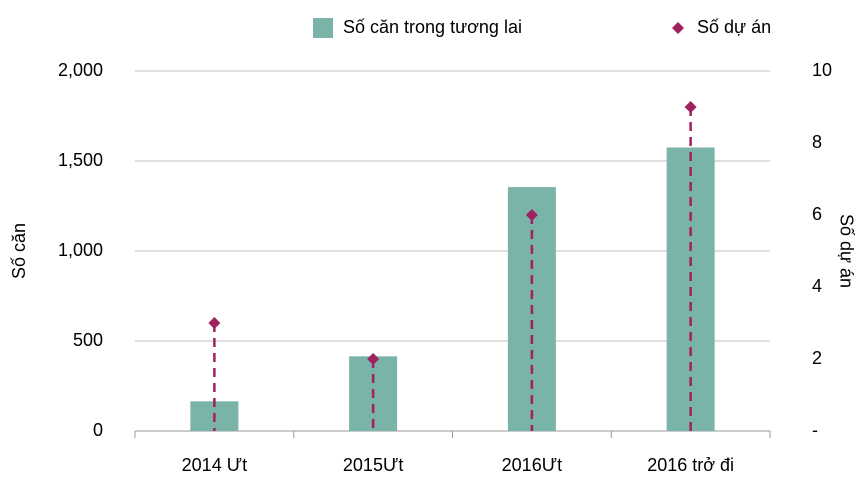 The image size is (863, 491). Describe the element at coordinates (80, 70) in the screenshot. I see `y-tick-label: 2,000` at that location.